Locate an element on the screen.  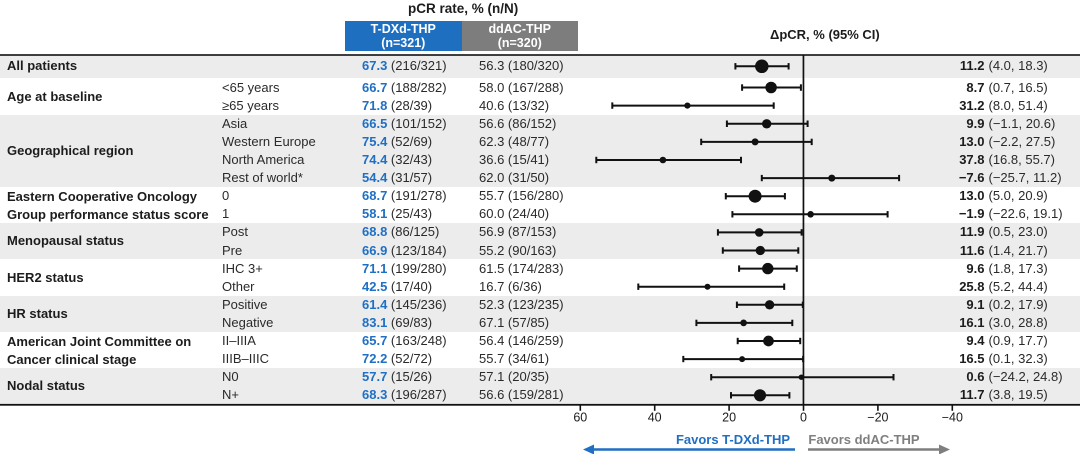
svg-text: 60 is located at coordinates (580, 418).